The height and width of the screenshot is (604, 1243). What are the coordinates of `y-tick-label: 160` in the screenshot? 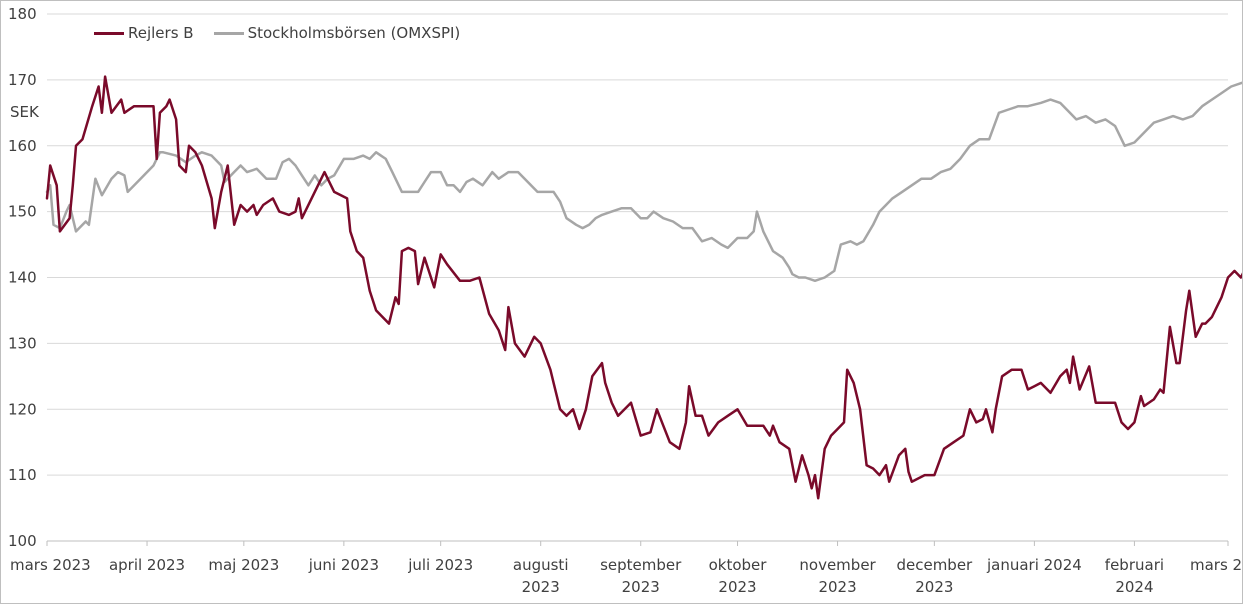 It's located at (22, 146).